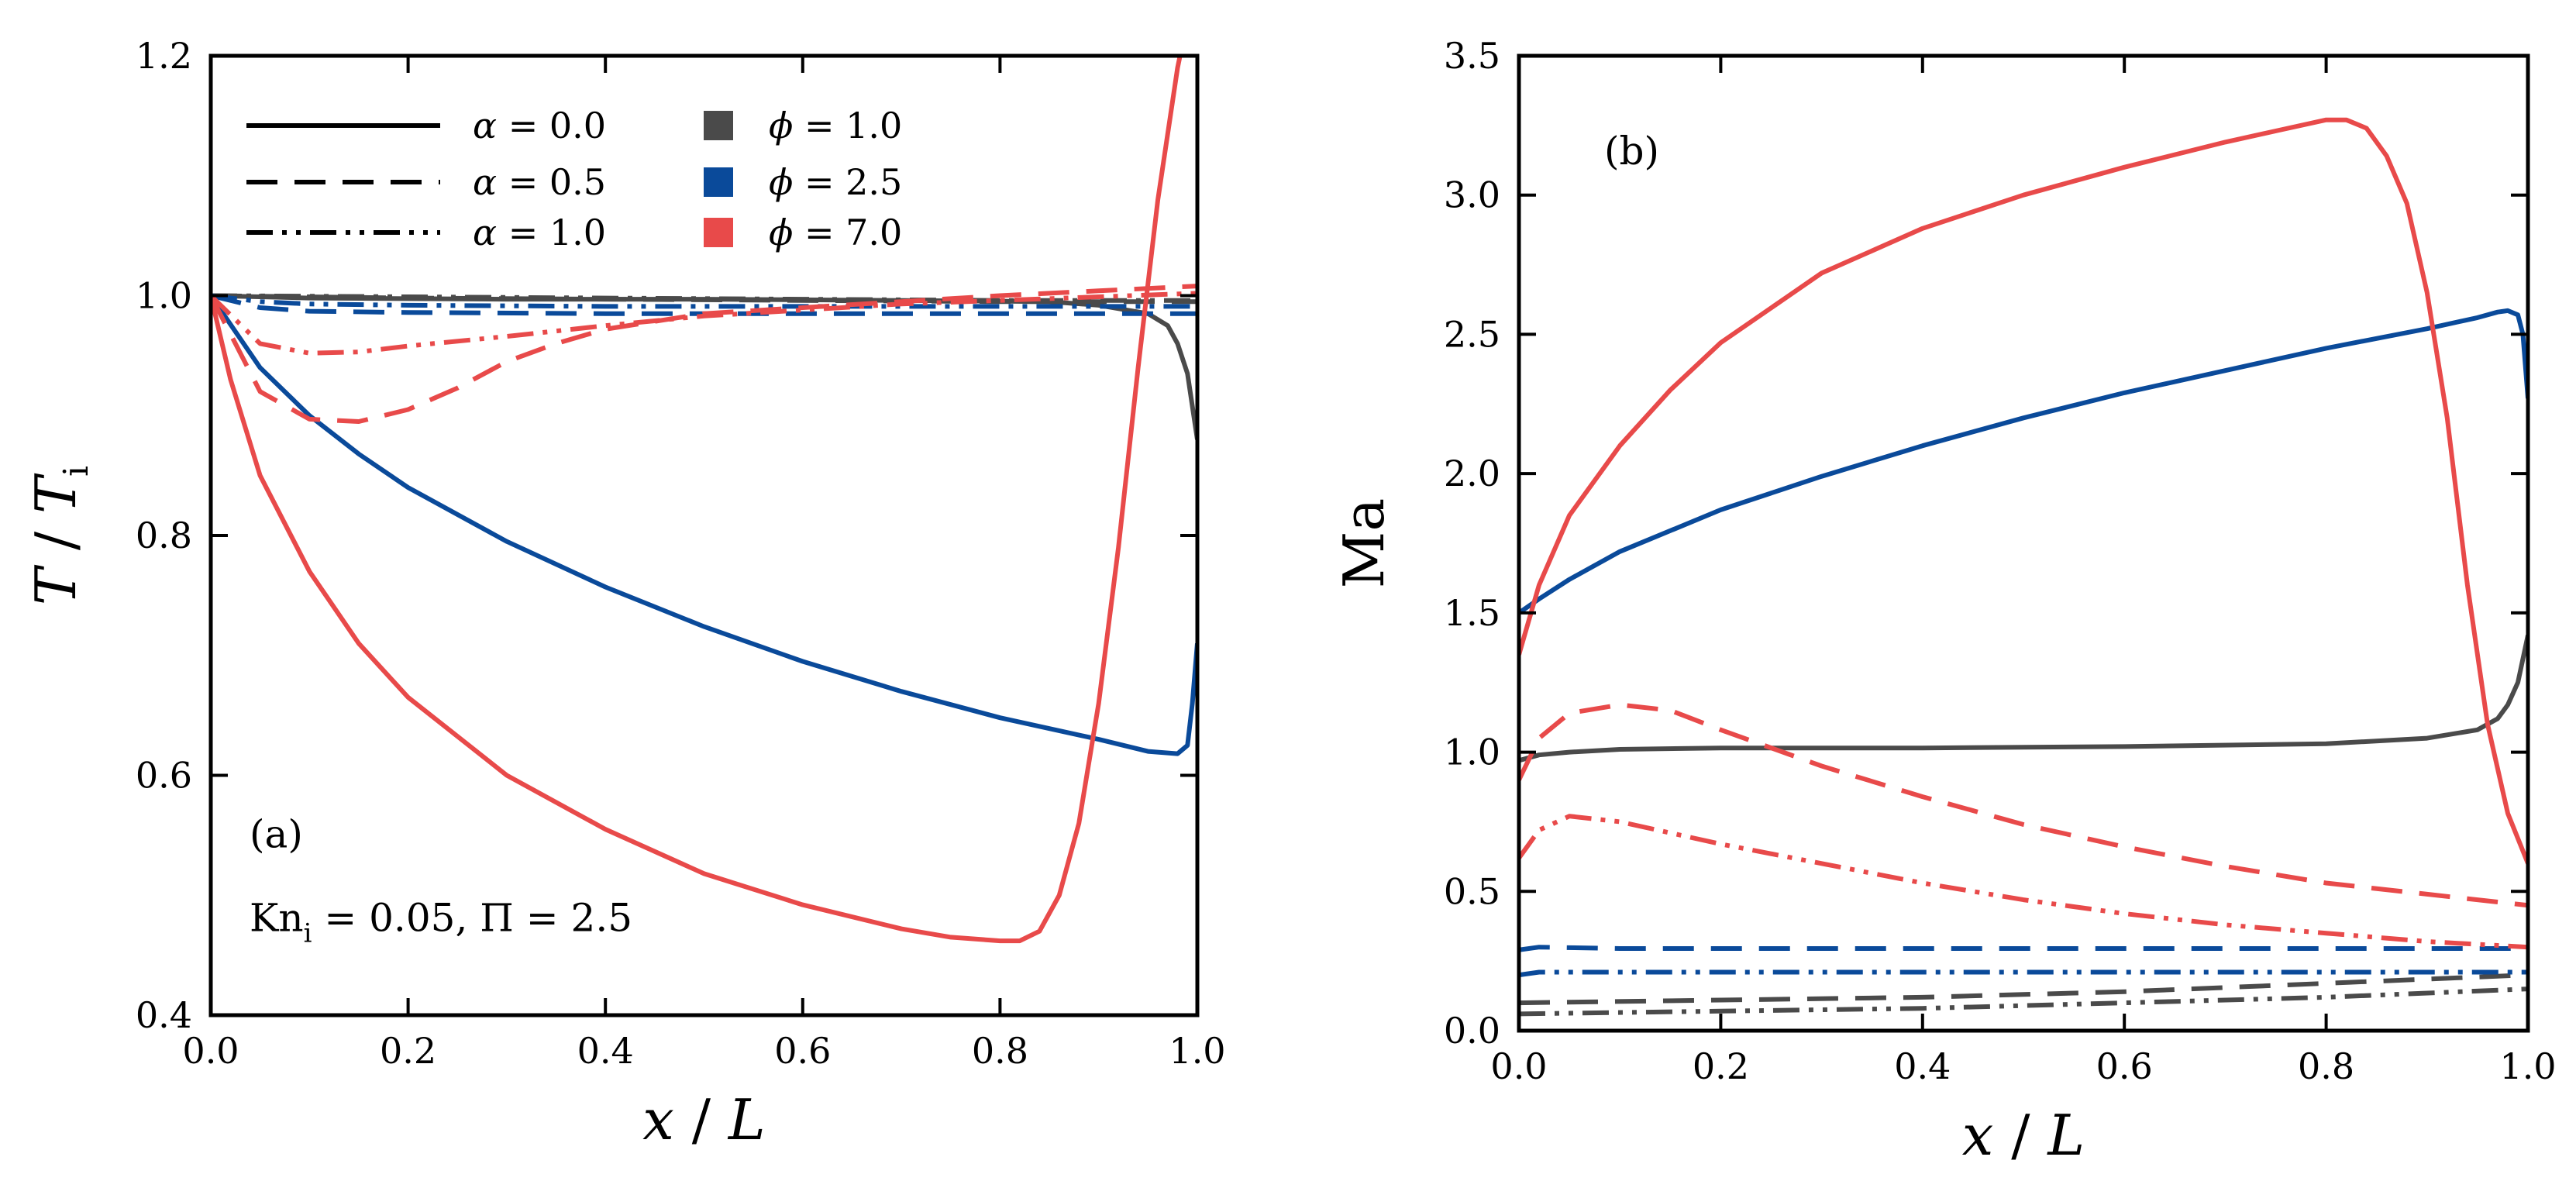  I want to click on y-tick-label: 2.0, so click(1472, 474).